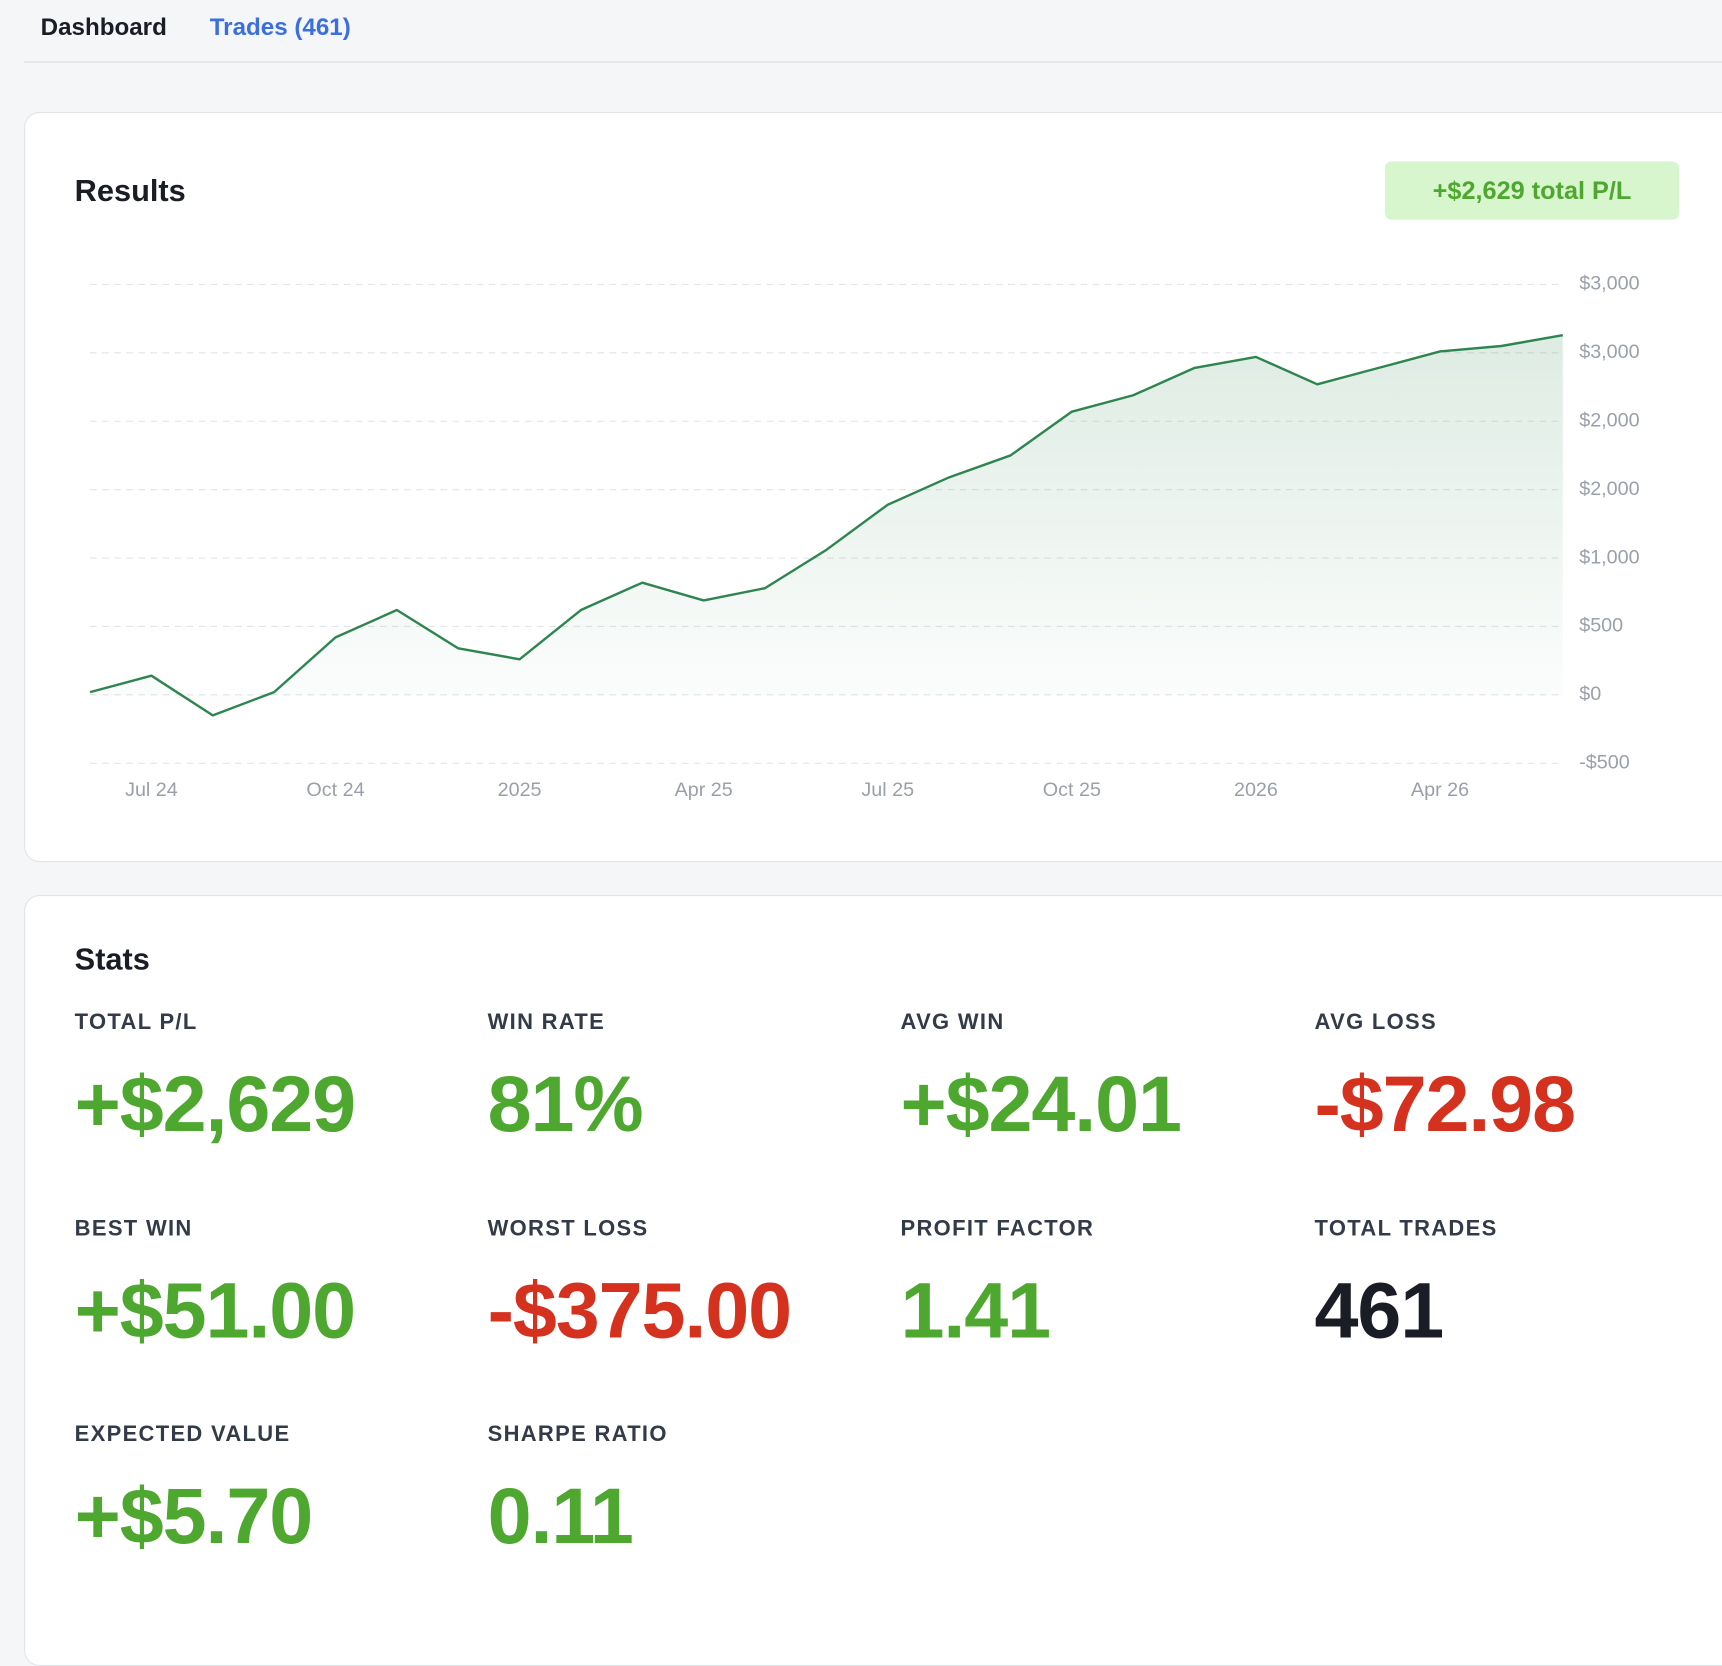 The image size is (1722, 1666). I want to click on stat-label: WORST LOSS, so click(568, 1228).